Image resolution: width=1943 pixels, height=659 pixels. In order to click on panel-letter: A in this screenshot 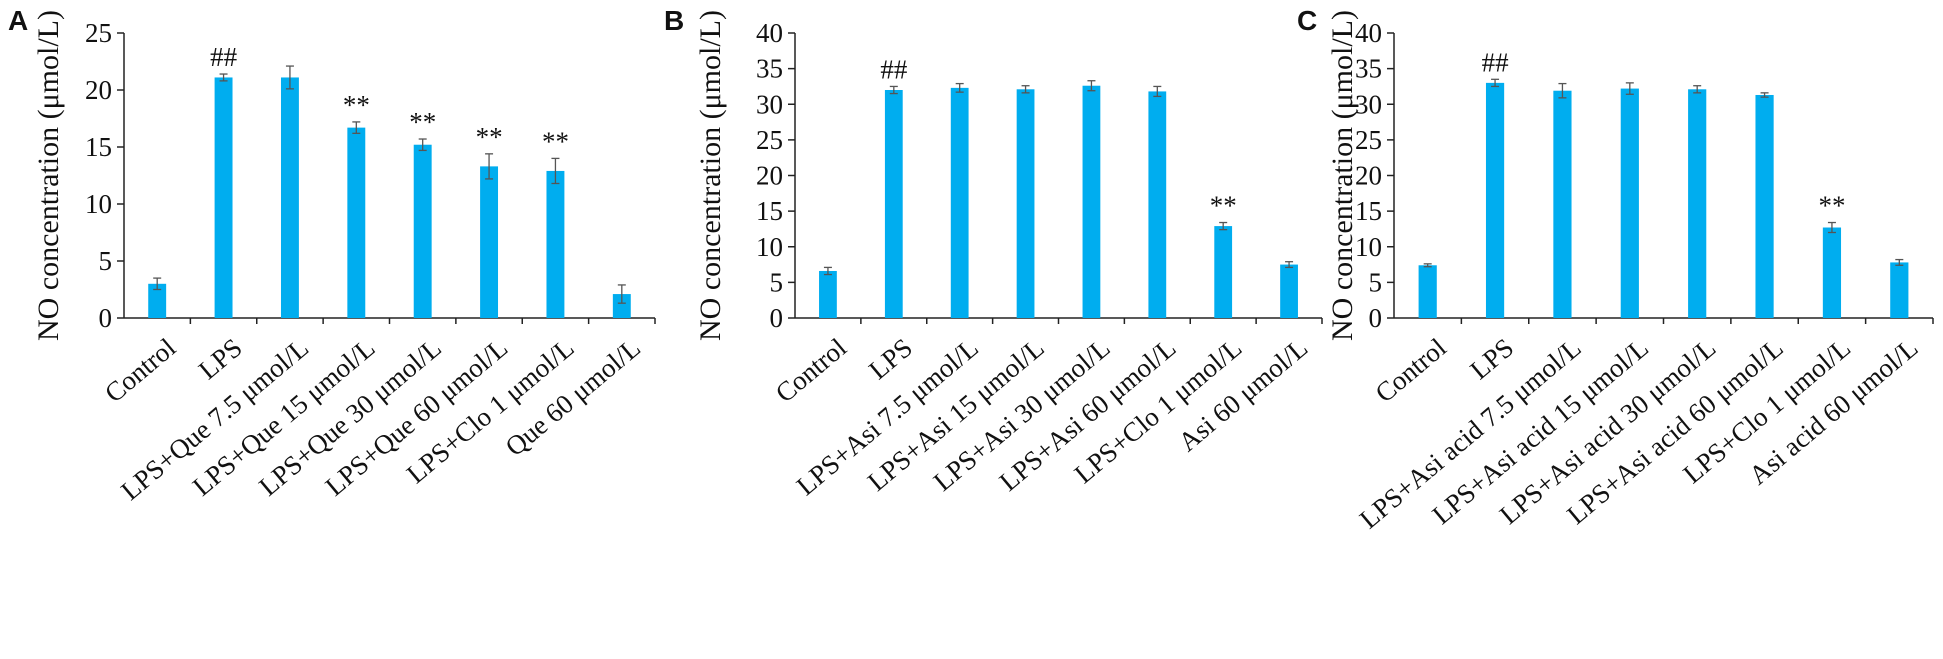, I will do `click(18, 20)`.